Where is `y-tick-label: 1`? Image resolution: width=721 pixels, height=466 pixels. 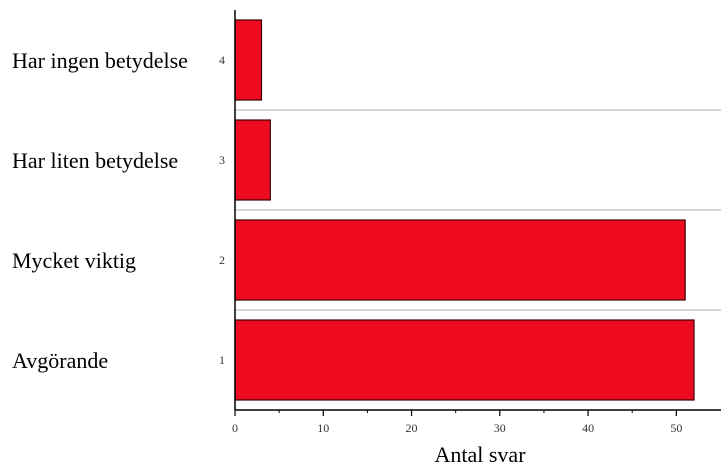 y-tick-label: 1 is located at coordinates (222, 360).